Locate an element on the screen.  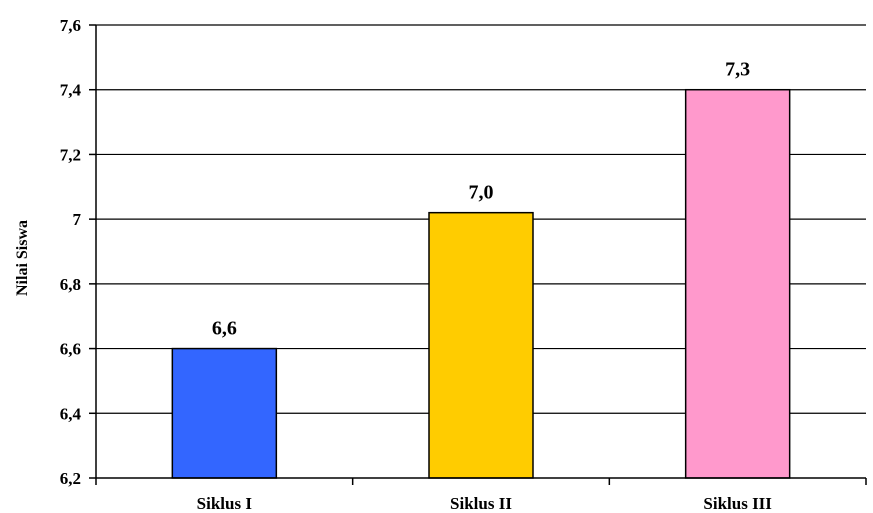
y-axis-title: Nilai Siswa is located at coordinates (22, 258).